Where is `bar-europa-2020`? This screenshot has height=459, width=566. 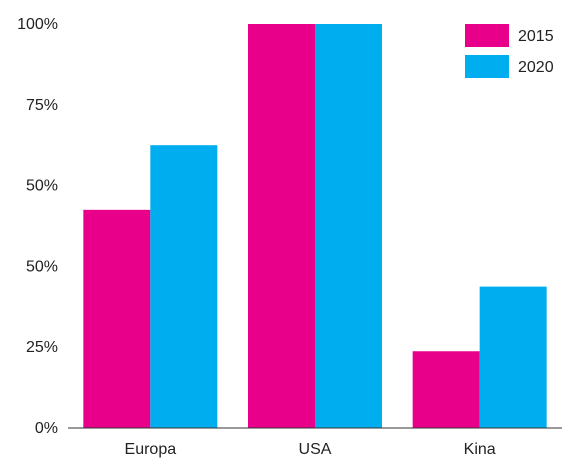 bar-europa-2020 is located at coordinates (184, 286).